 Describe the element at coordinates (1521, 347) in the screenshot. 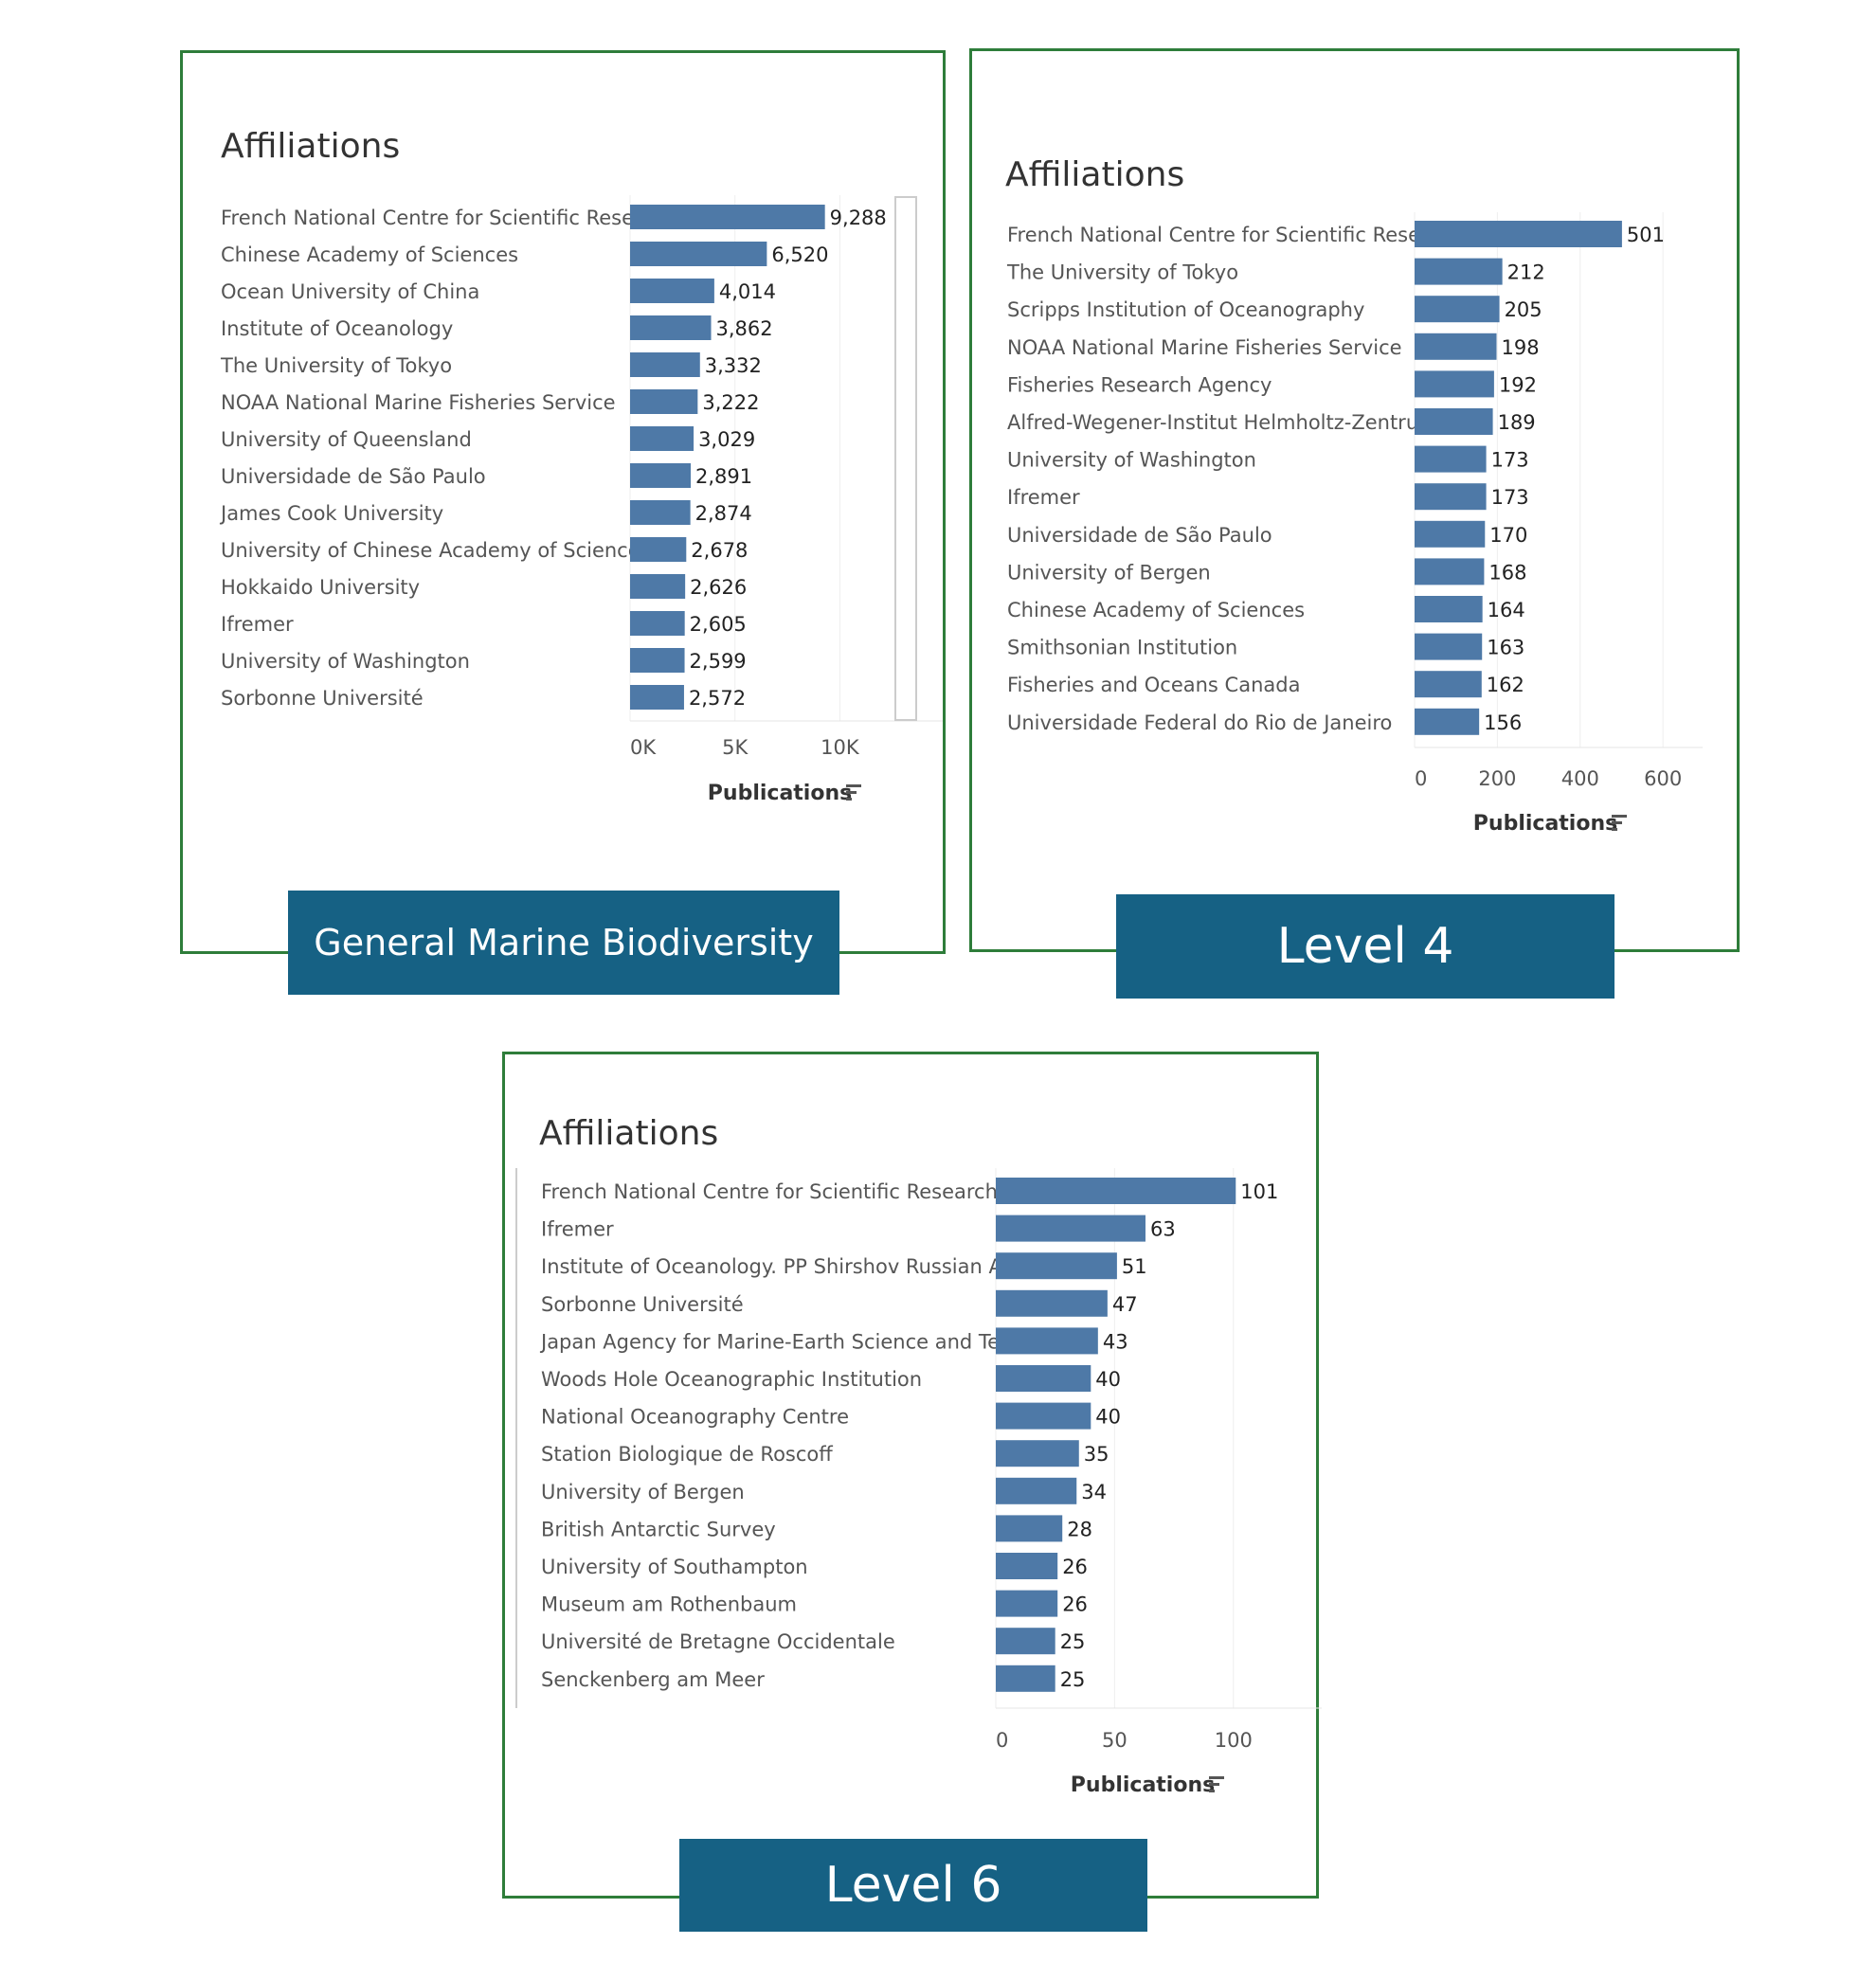

I see `value-label: 198` at that location.